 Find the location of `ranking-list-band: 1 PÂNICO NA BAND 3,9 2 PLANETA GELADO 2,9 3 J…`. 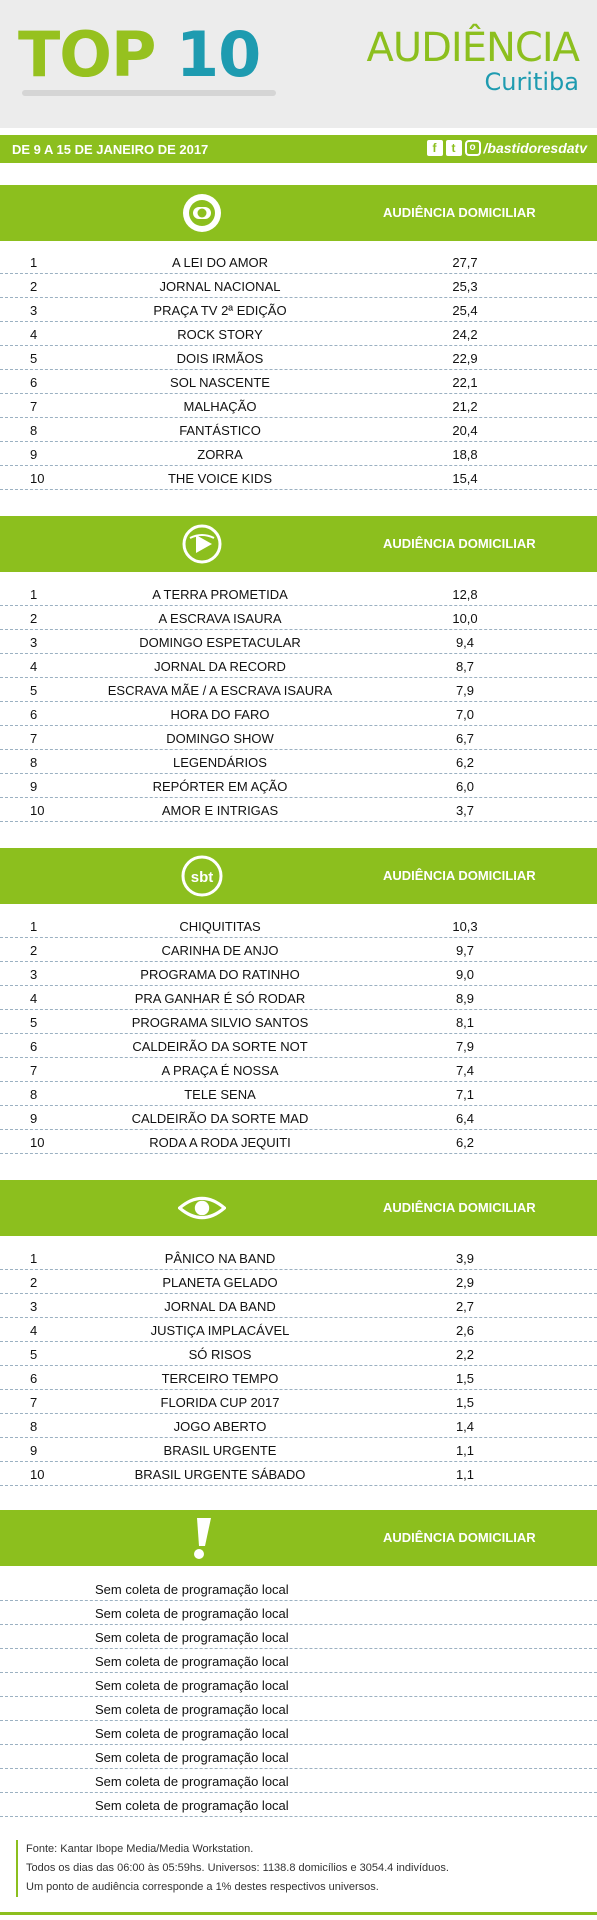

ranking-list-band: 1 PÂNICO NA BAND 3,9 2 PLANETA GELADO 2,9 3 J… is located at coordinates (298, 1366).